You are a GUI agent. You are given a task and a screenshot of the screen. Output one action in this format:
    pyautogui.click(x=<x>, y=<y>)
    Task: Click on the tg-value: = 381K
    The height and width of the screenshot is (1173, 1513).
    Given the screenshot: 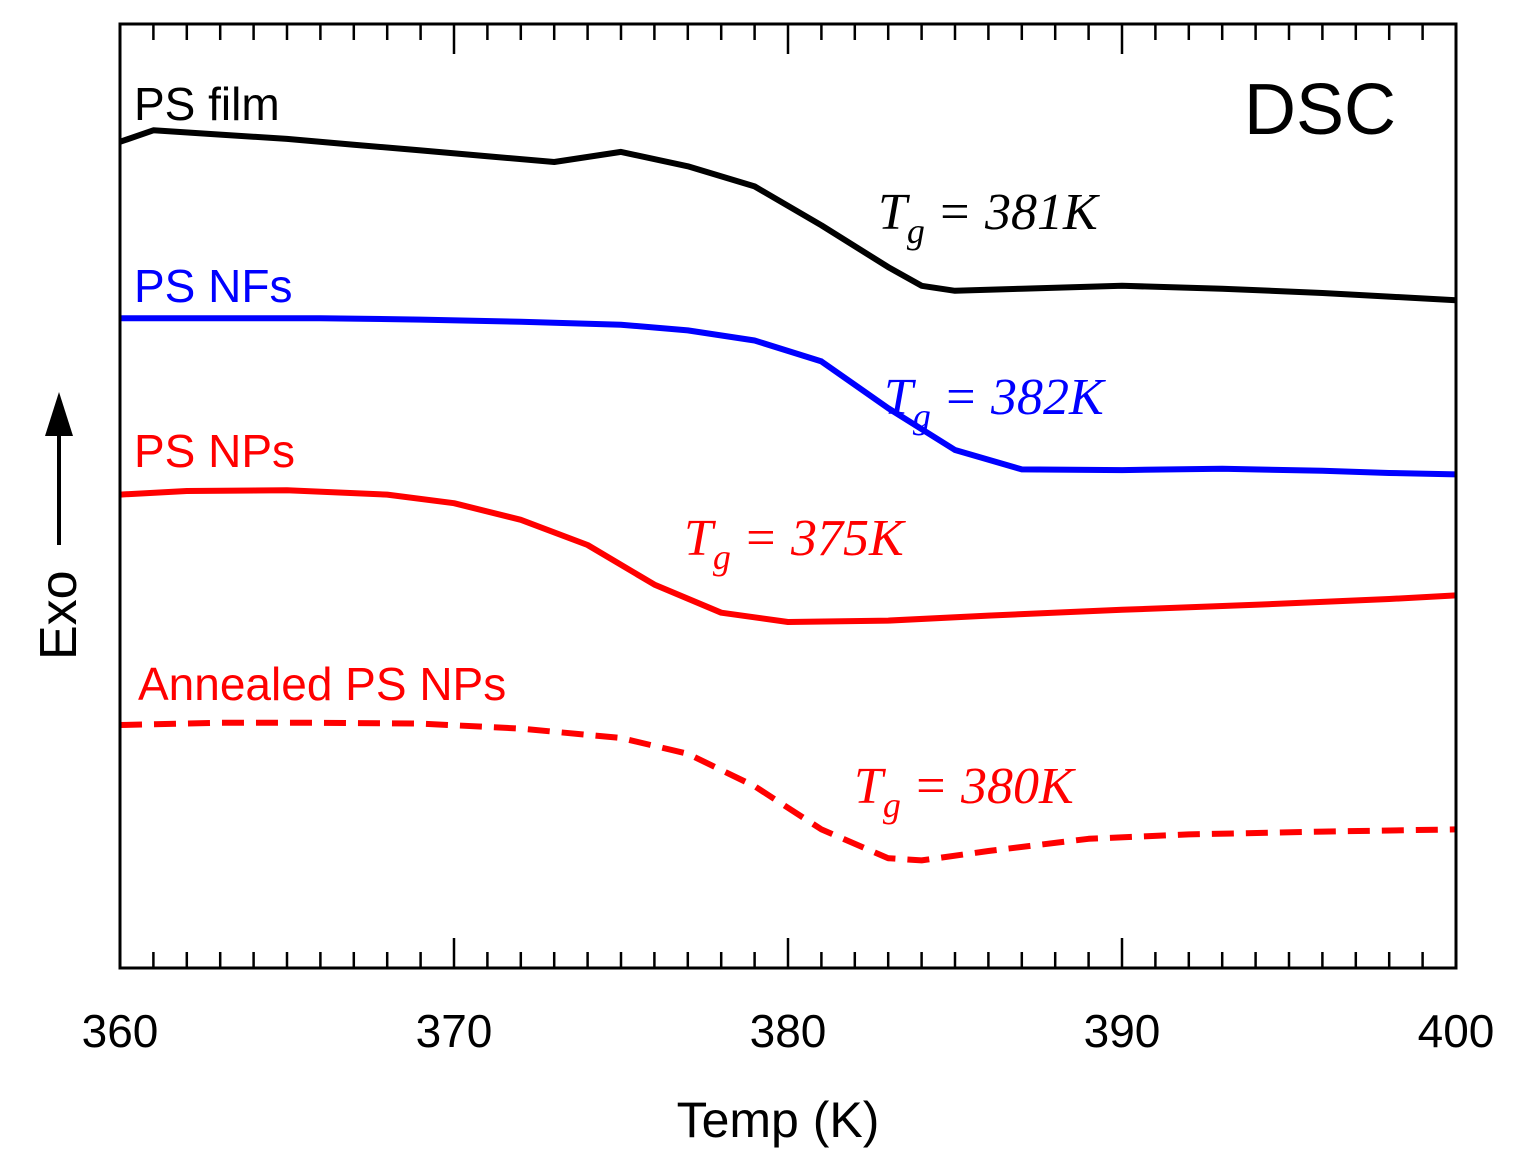 What is the action you would take?
    pyautogui.click(x=1018, y=212)
    